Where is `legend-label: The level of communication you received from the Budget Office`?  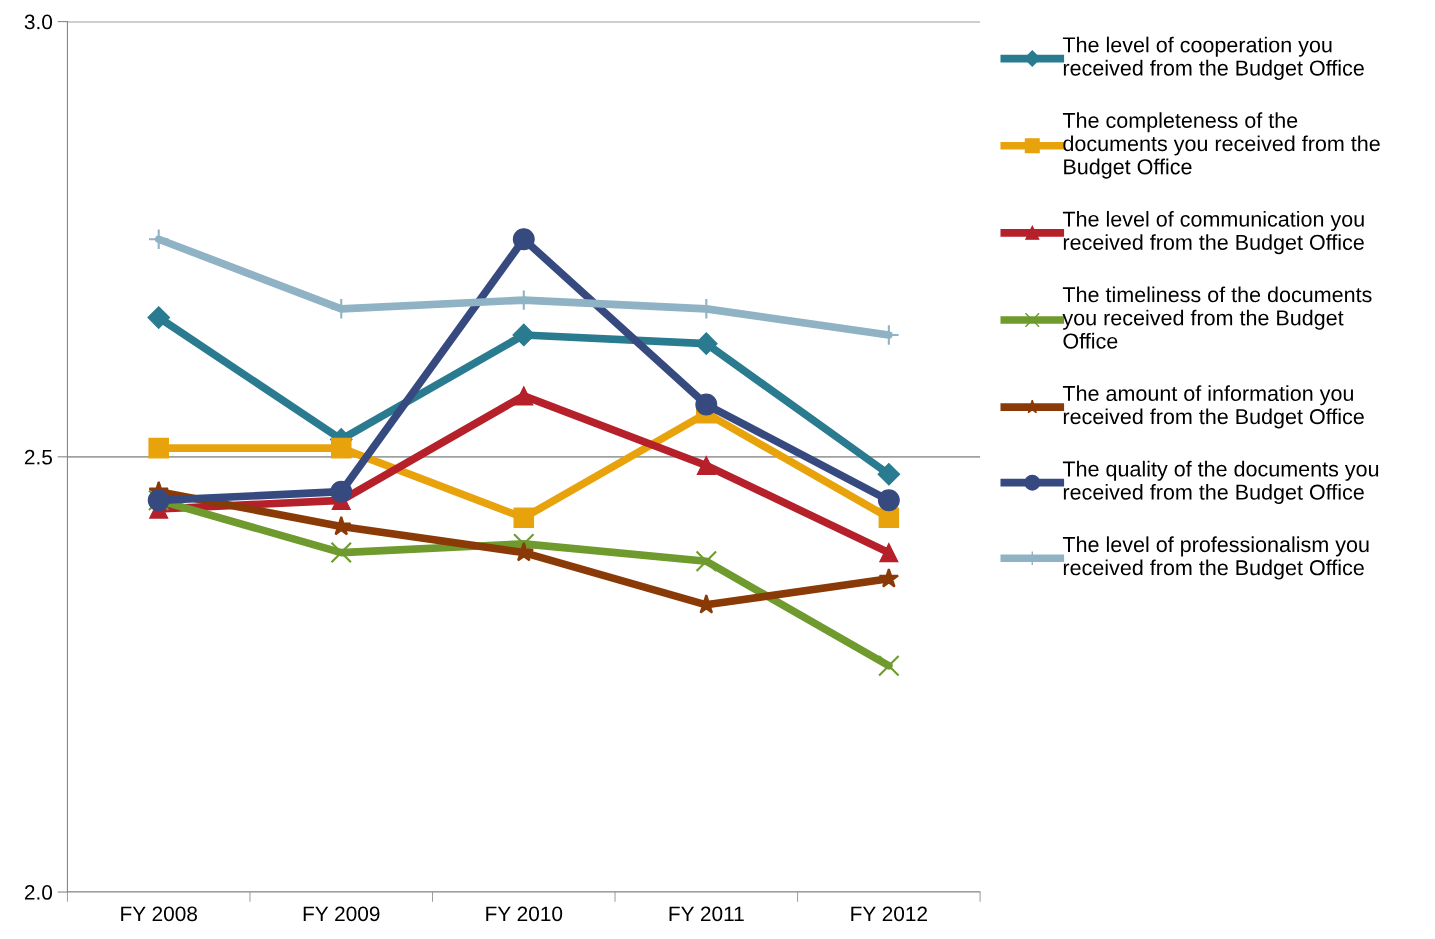 legend-label: The level of communication you received from the Budget Office is located at coordinates (1213, 232).